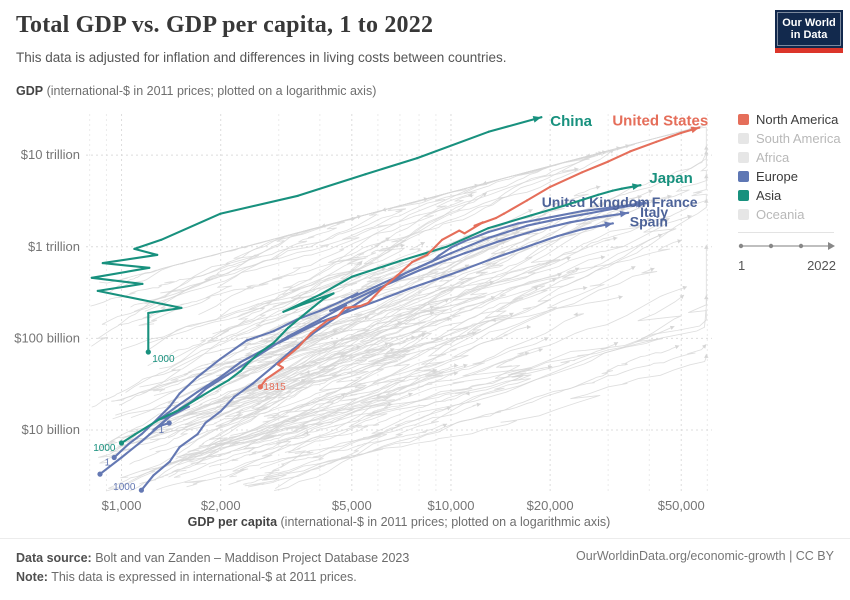 The height and width of the screenshot is (600, 850). I want to click on series-arrow-icon-united-kingdom, so click(639, 204).